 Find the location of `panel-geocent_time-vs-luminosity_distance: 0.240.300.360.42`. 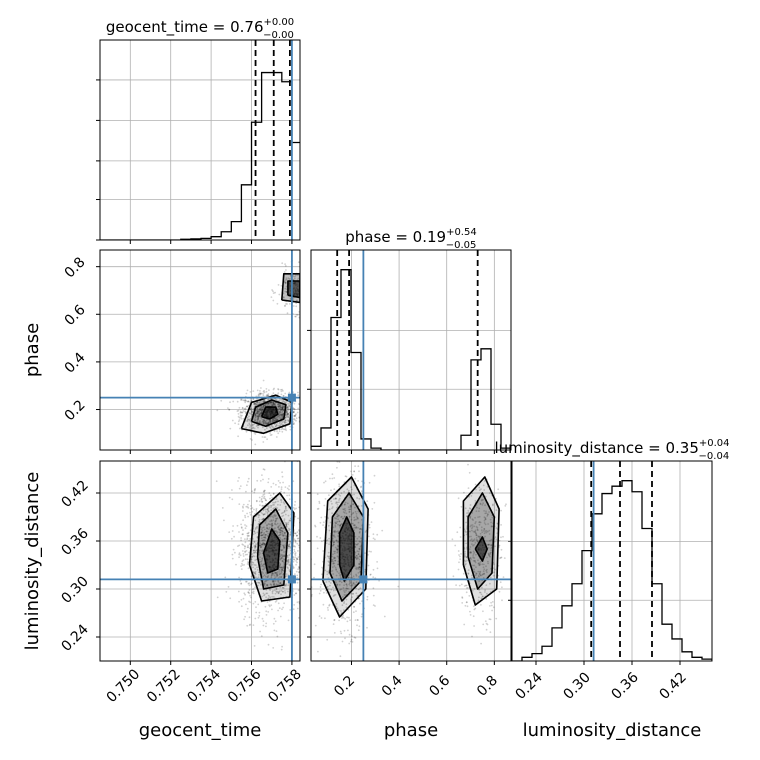

panel-geocent_time-vs-luminosity_distance: 0.240.300.360.42 is located at coordinates (183, 562).